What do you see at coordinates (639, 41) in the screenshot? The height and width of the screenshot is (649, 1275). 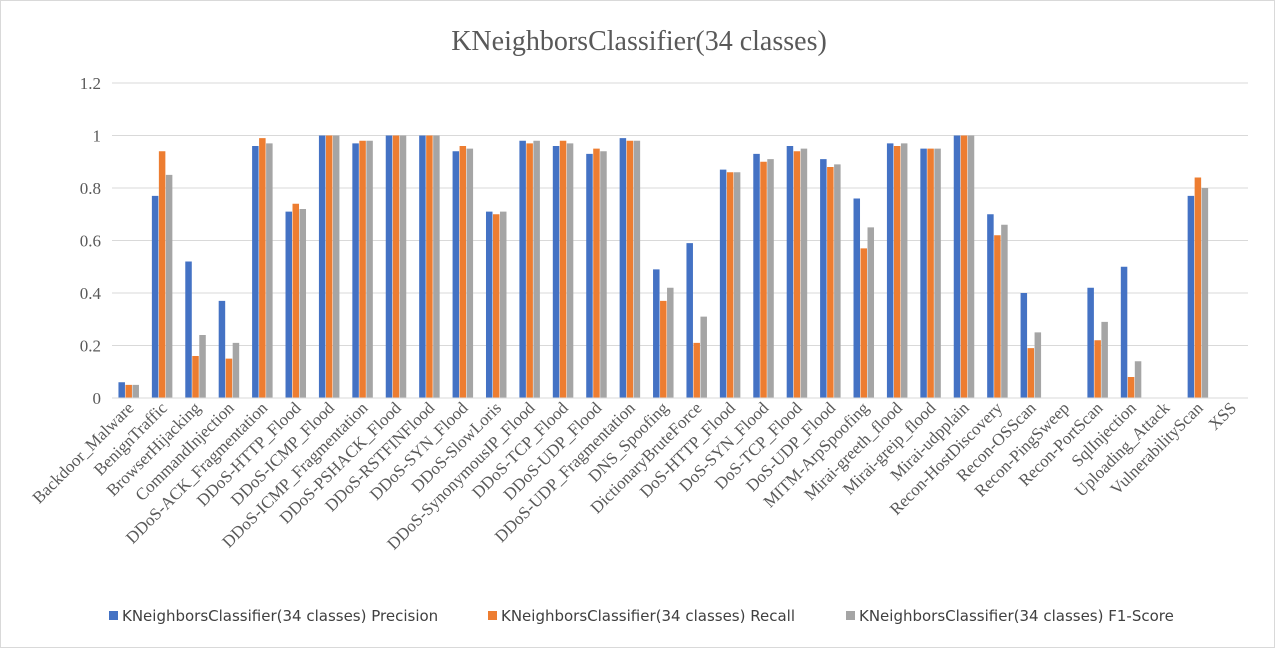 I see `chart-title: KNeighborsClassifier(34 classes)` at bounding box center [639, 41].